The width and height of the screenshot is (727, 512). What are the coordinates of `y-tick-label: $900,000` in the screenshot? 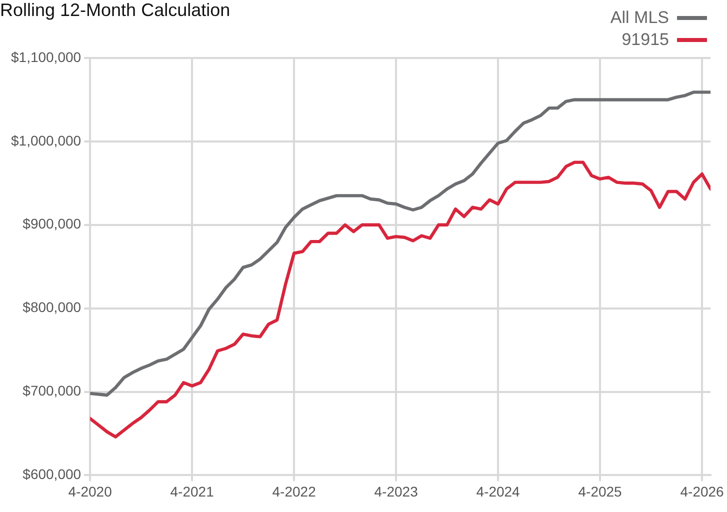 It's located at (52, 224).